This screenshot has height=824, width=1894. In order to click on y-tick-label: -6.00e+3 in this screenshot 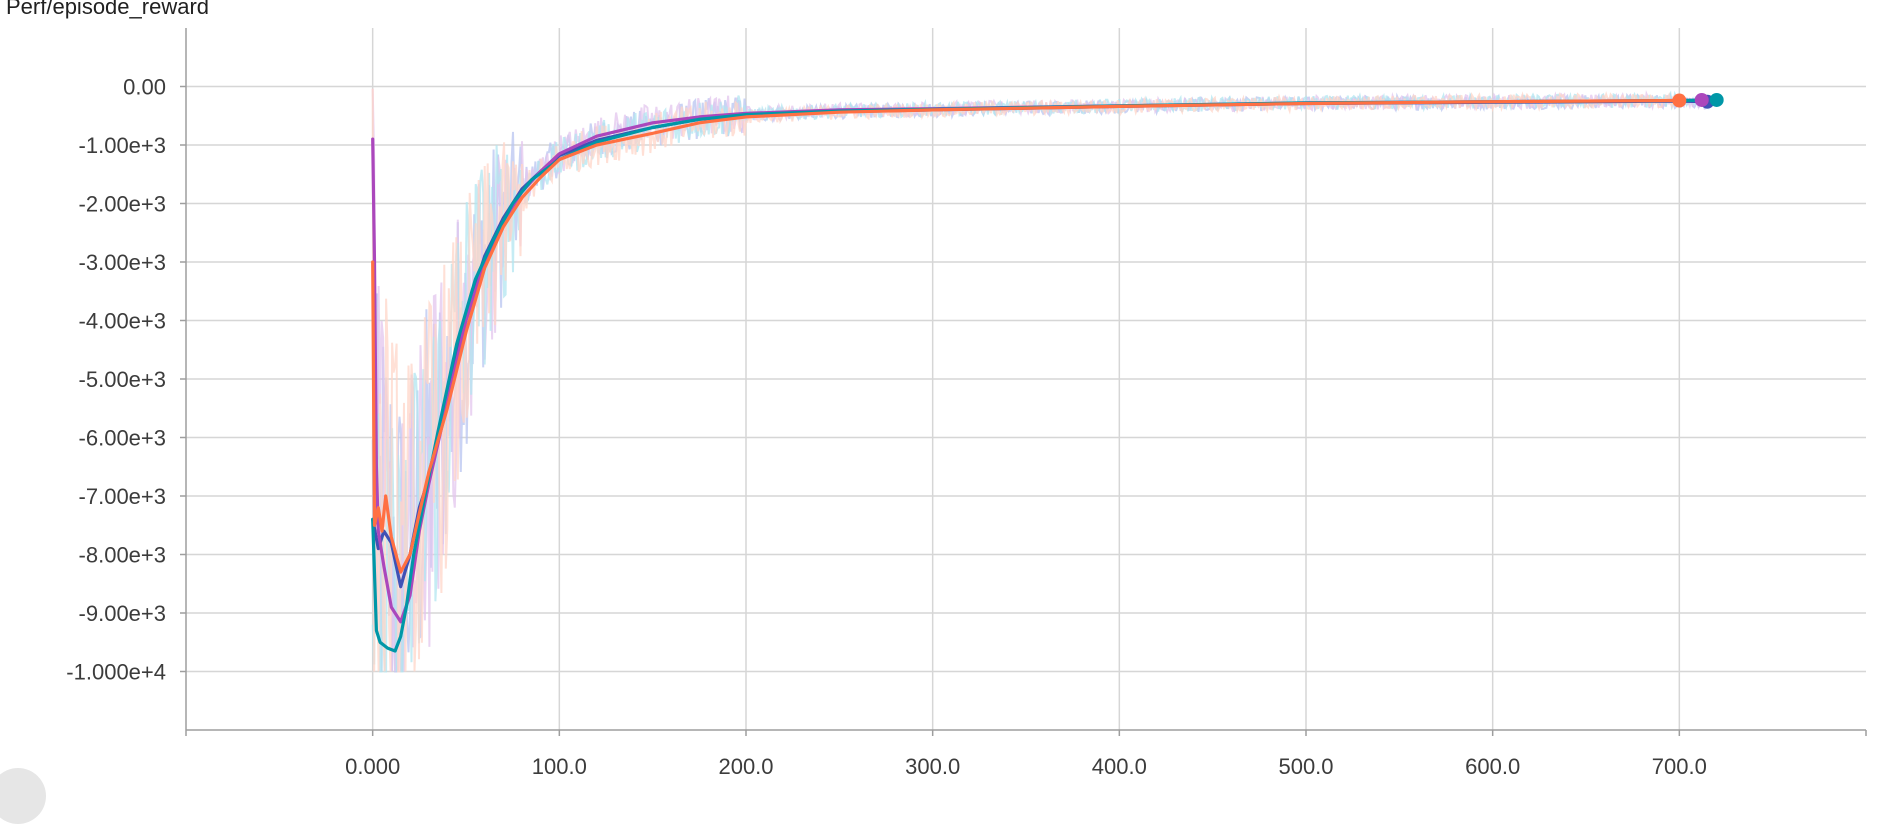, I will do `click(122, 438)`.